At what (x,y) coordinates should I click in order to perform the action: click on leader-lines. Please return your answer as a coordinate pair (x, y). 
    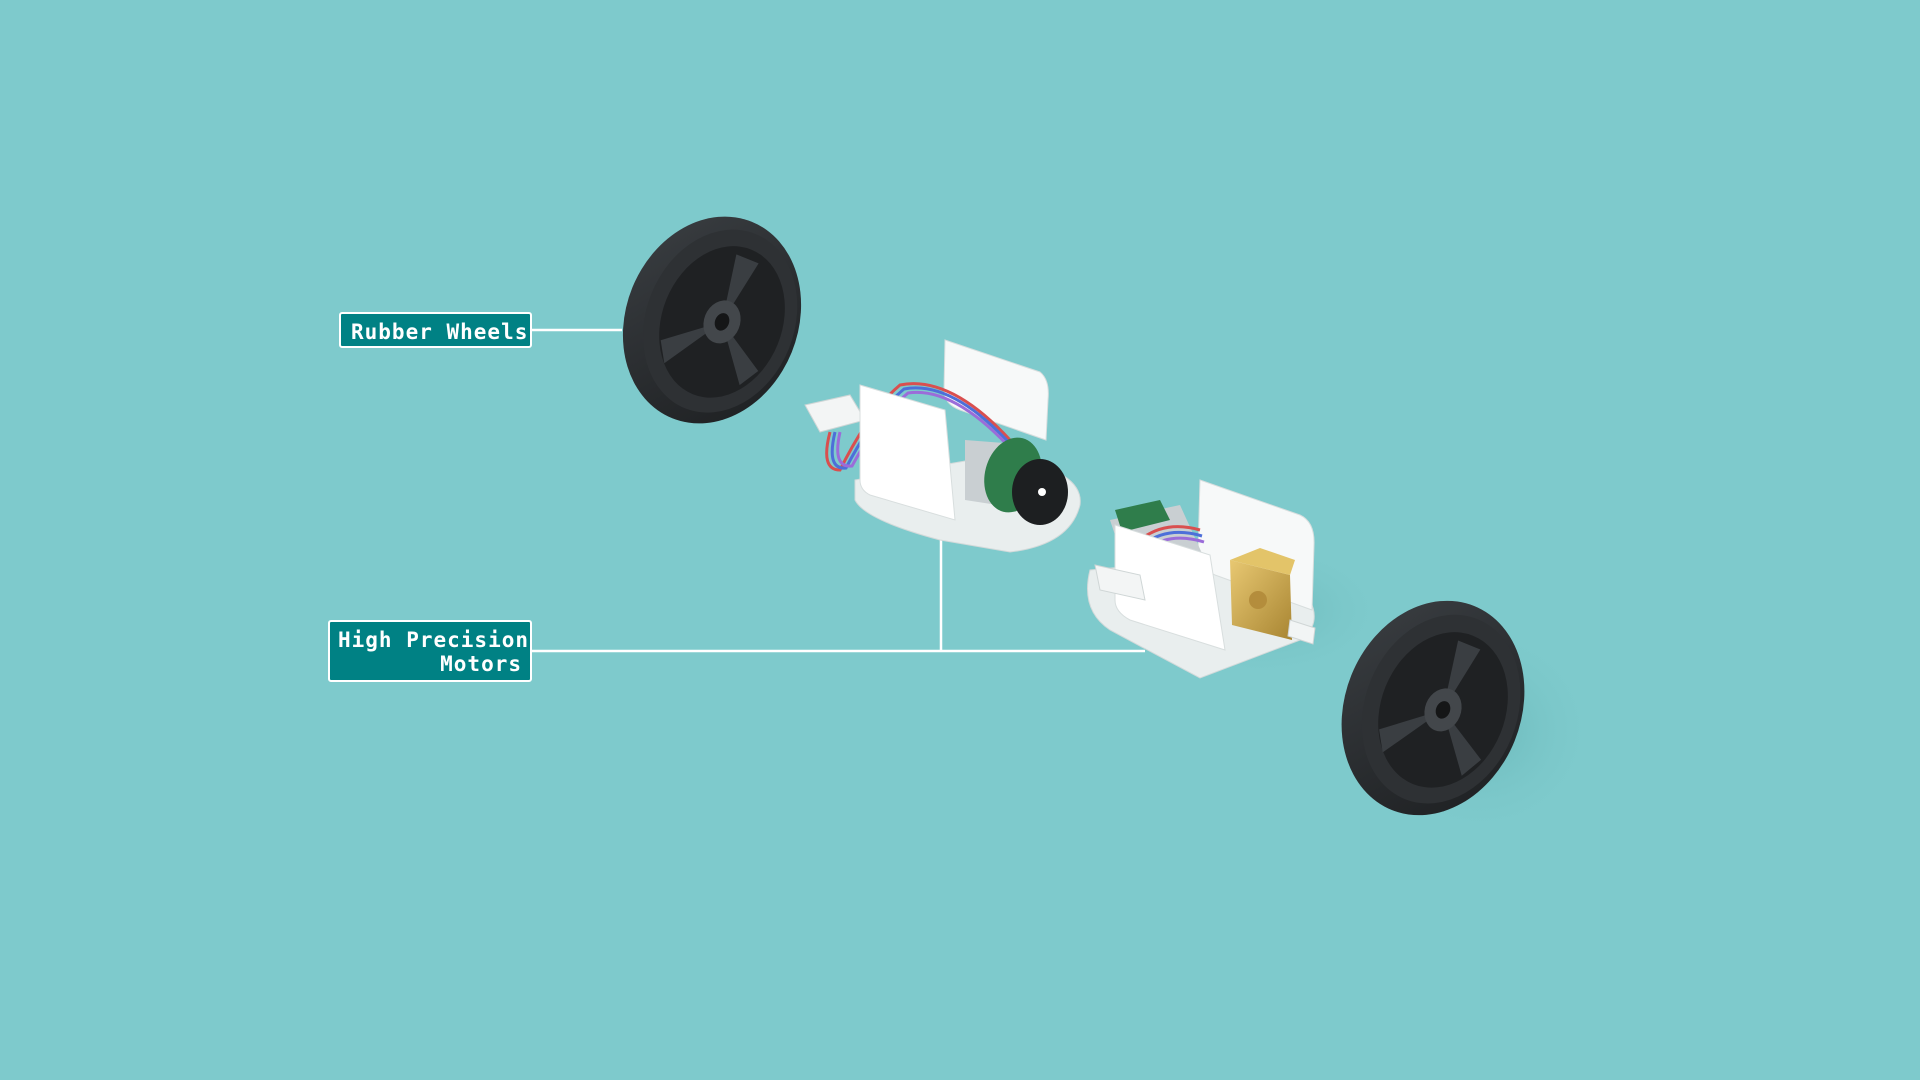
    Looking at the image, I should click on (838, 490).